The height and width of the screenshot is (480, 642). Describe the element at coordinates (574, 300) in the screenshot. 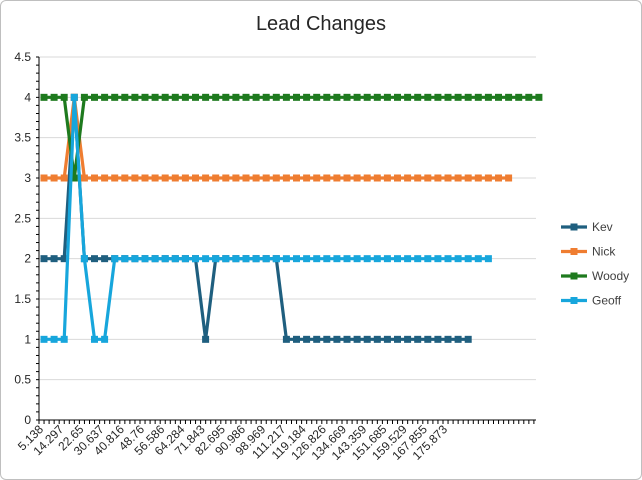

I see `legend-marker-geoff` at that location.